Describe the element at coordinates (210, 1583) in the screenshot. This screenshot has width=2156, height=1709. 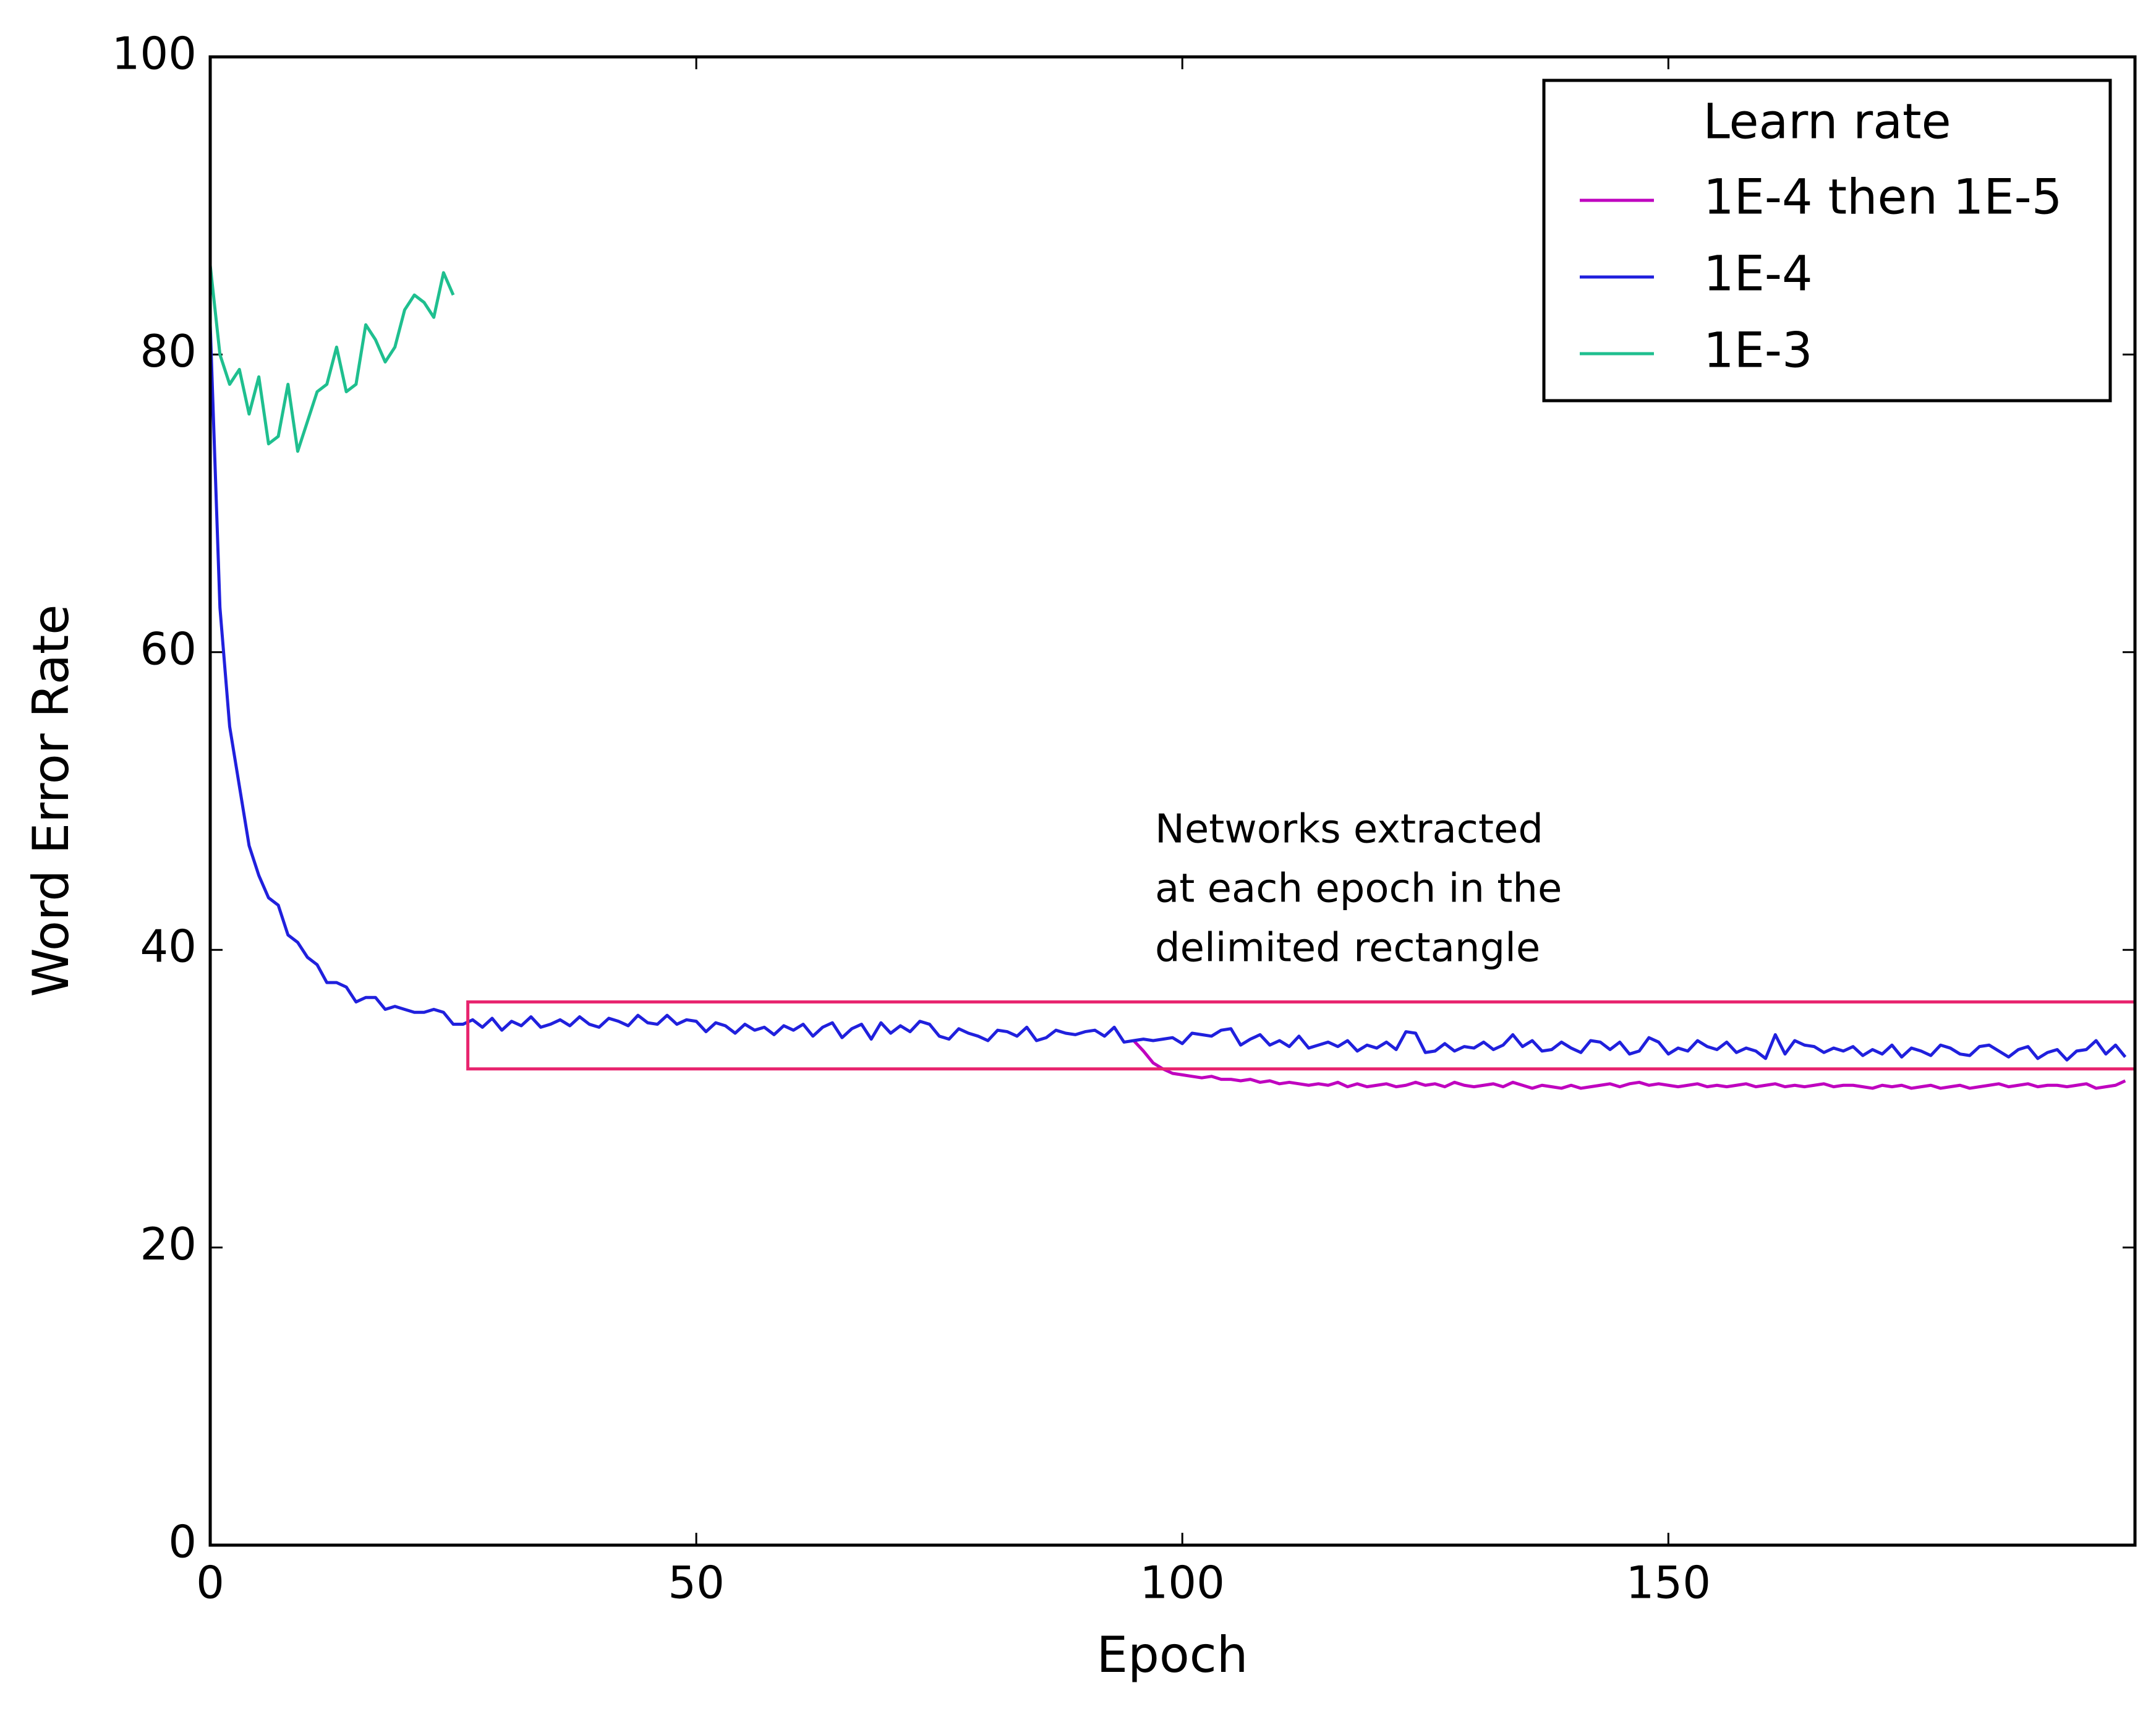
I see `x-tick-label: 0` at that location.